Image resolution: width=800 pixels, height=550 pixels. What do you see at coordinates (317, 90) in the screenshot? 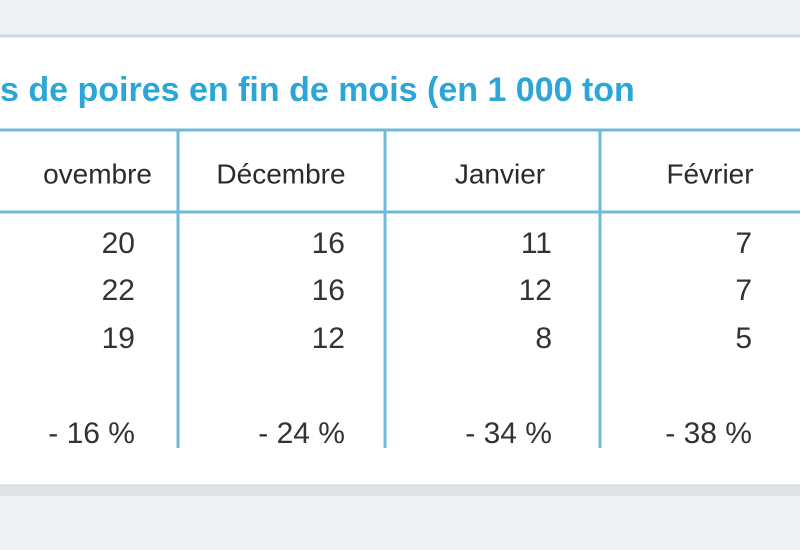
I see `table-title: s de poires en fin de mois (en 1 000 ton` at bounding box center [317, 90].